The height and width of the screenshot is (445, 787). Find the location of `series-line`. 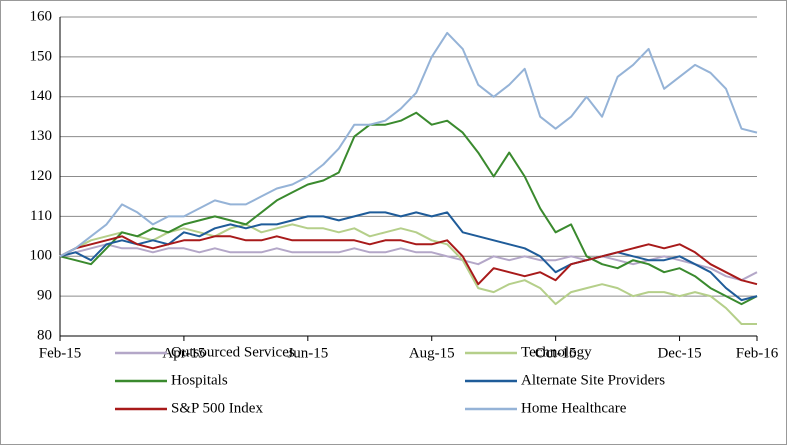

series-line is located at coordinates (408, 260).